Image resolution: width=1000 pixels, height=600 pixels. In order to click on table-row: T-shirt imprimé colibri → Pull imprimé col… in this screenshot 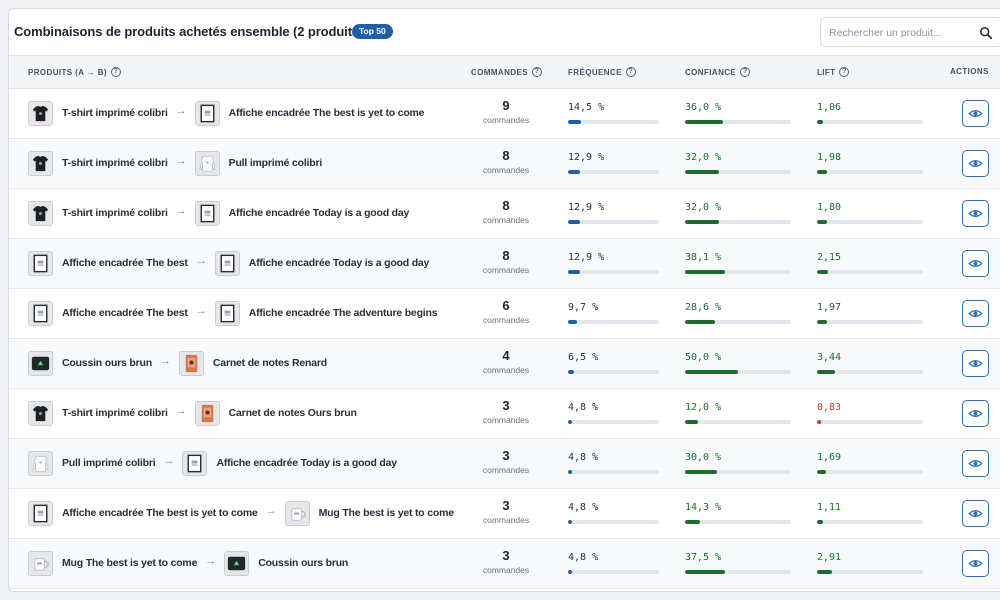, I will do `click(504, 164)`.